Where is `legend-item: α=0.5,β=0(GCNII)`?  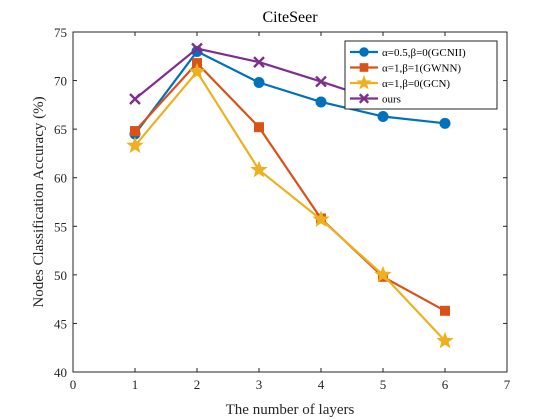
legend-item: α=0.5,β=0(GCNII) is located at coordinates (408, 53).